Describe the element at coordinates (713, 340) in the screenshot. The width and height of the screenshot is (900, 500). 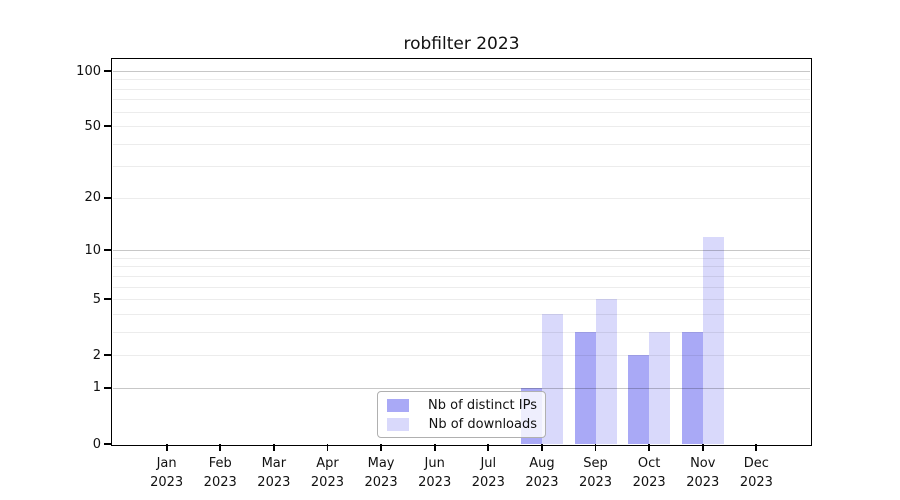
I see `bar-nov-downloads` at that location.